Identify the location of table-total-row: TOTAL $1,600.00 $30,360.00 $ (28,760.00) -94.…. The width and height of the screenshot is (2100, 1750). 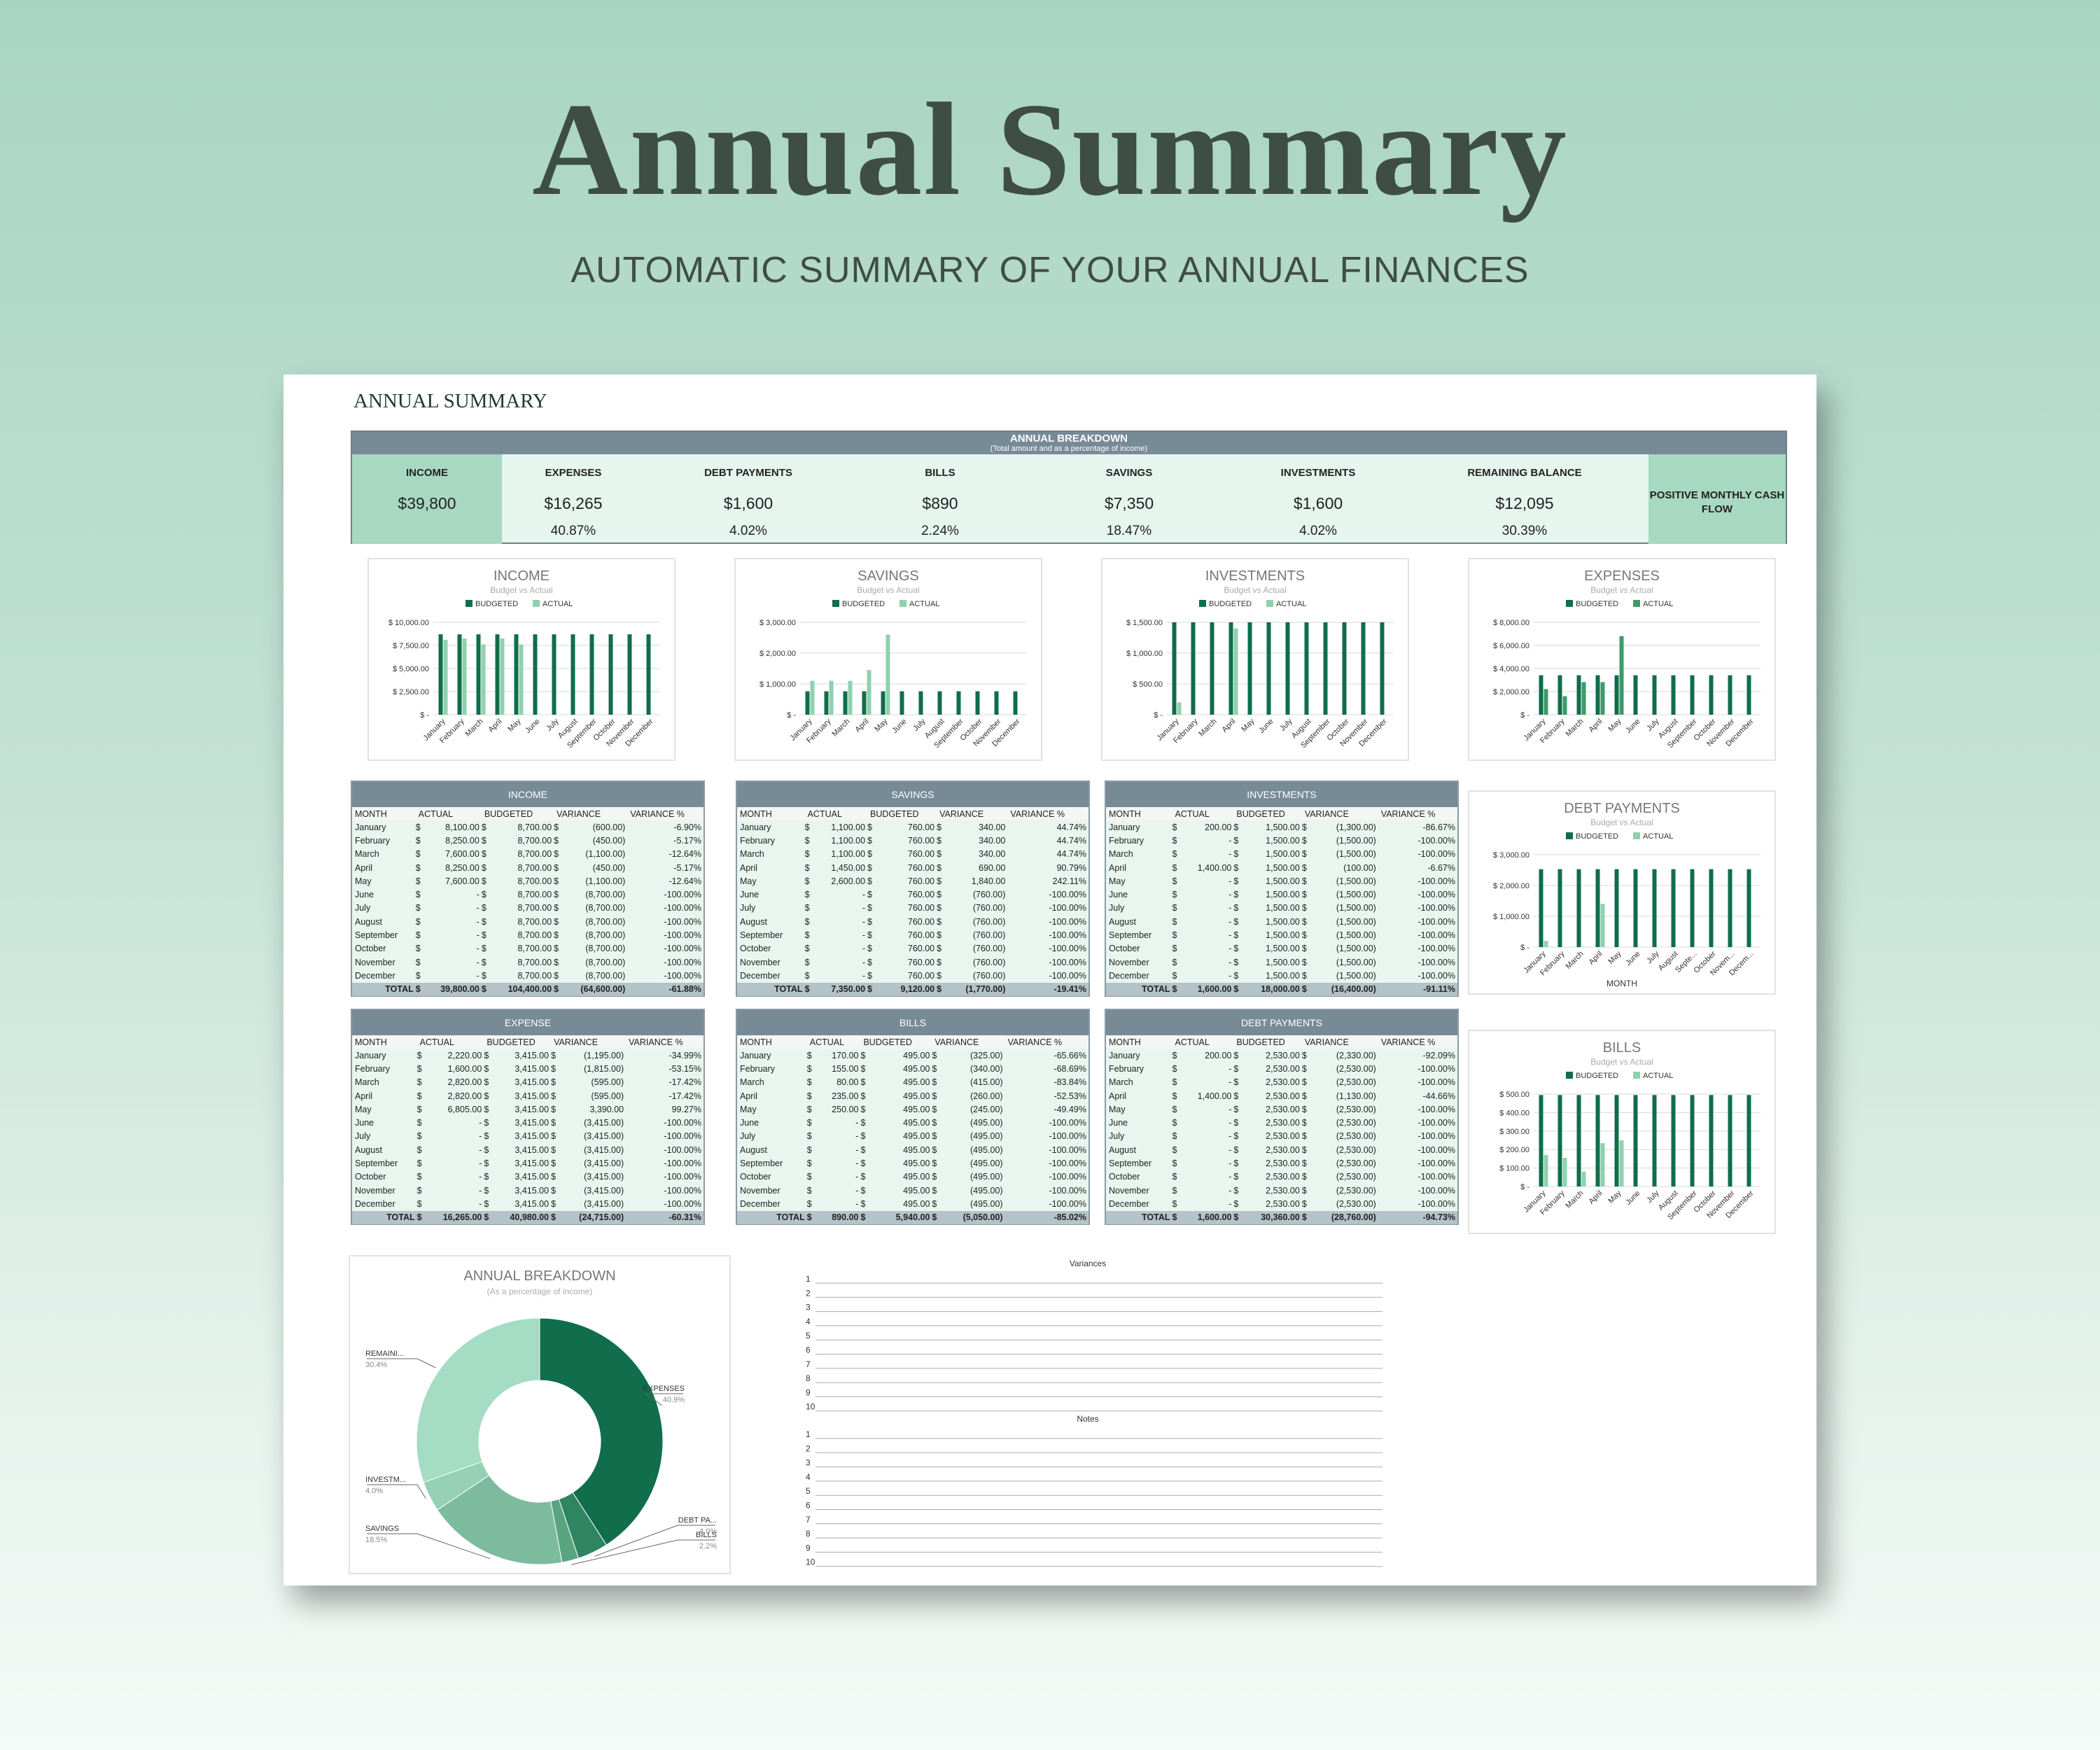
(1281, 1217).